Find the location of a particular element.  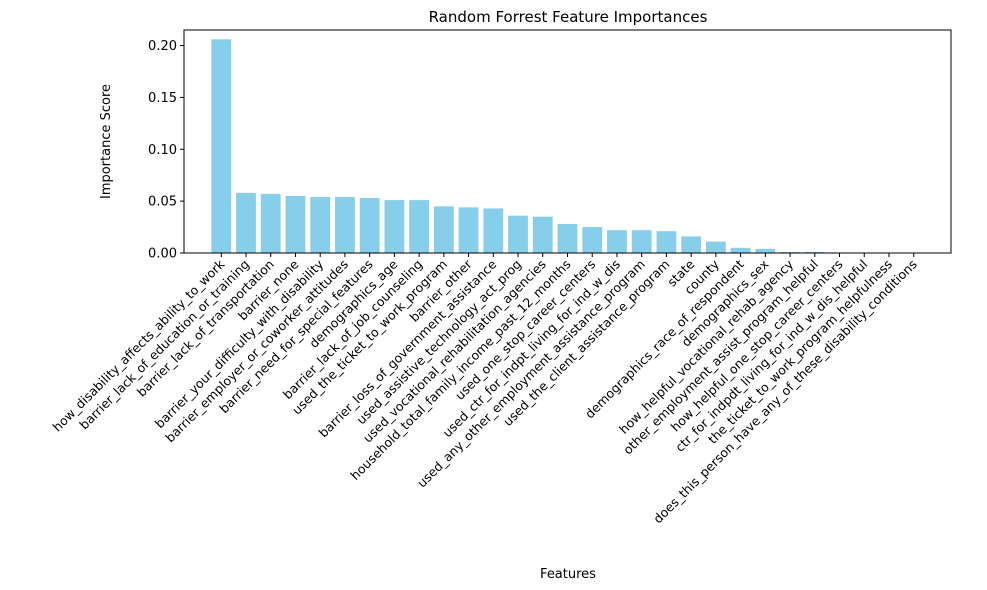

y-tick-label: 0.05 is located at coordinates (162, 202).